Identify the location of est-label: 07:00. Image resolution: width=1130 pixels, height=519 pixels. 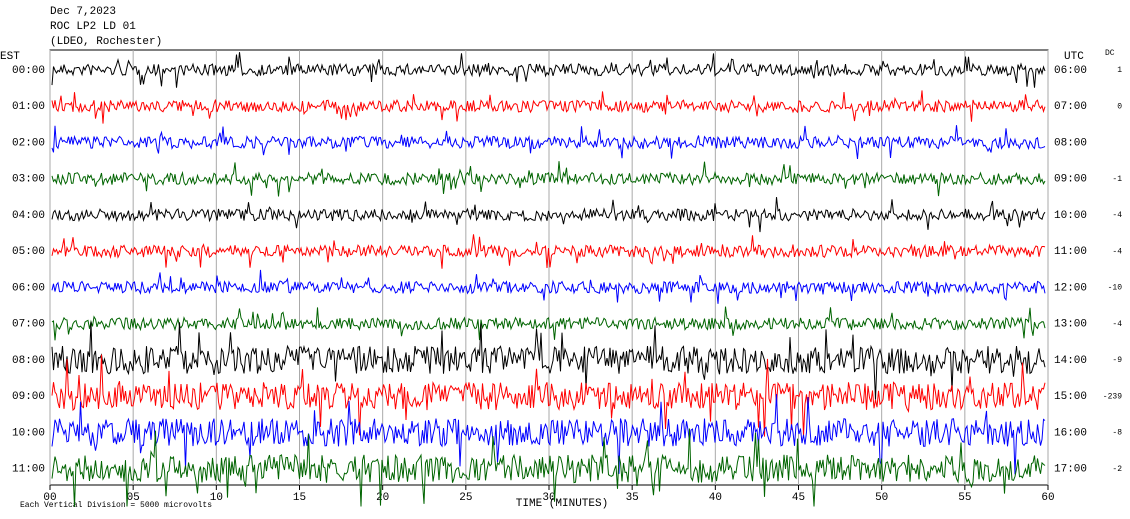
(28, 325).